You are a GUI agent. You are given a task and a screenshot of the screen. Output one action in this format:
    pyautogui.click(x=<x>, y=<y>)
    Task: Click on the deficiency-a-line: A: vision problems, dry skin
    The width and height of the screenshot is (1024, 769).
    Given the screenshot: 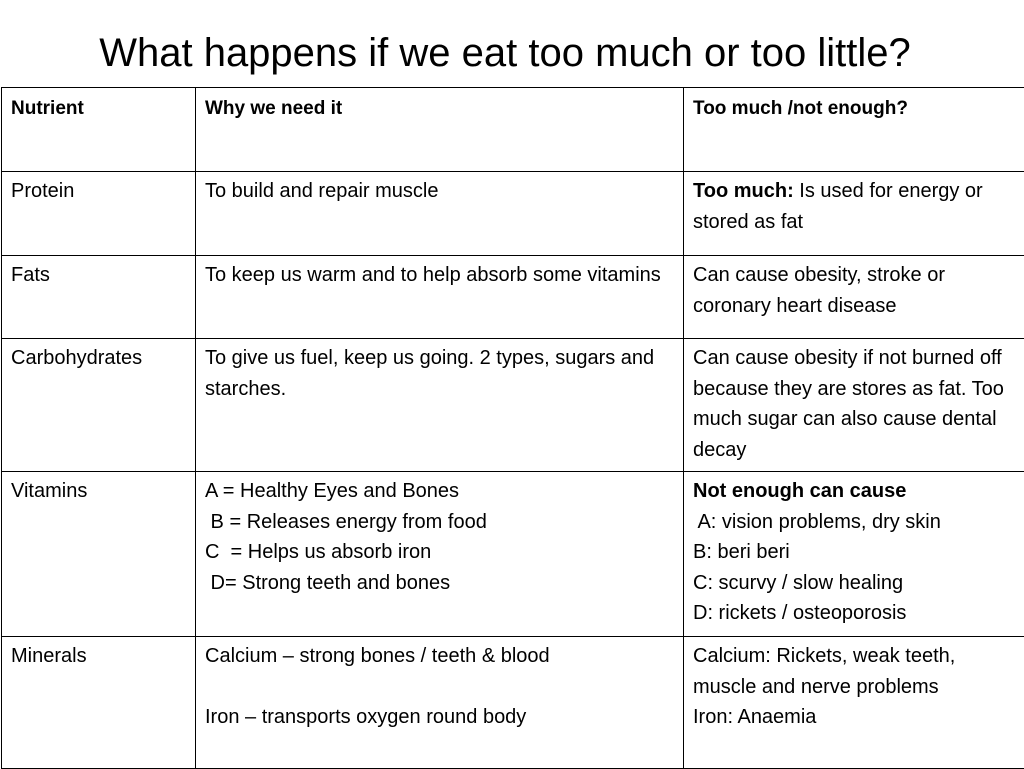 What is the action you would take?
    pyautogui.click(x=853, y=522)
    